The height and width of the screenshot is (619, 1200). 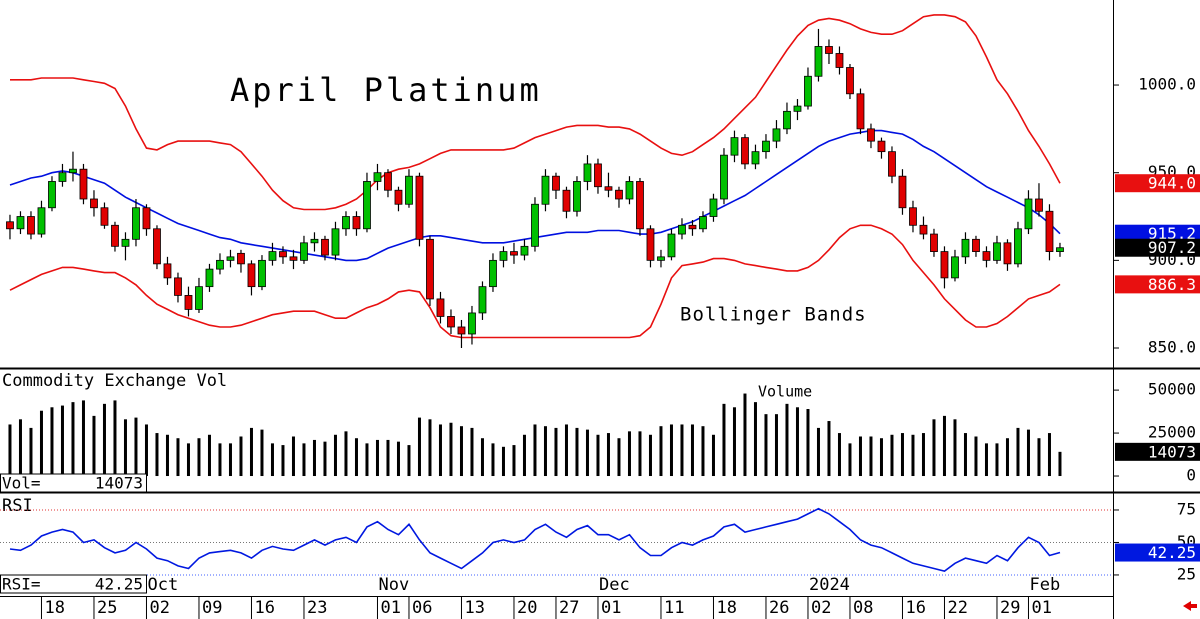 I want to click on x-tick-label: 25, so click(x=107, y=608).